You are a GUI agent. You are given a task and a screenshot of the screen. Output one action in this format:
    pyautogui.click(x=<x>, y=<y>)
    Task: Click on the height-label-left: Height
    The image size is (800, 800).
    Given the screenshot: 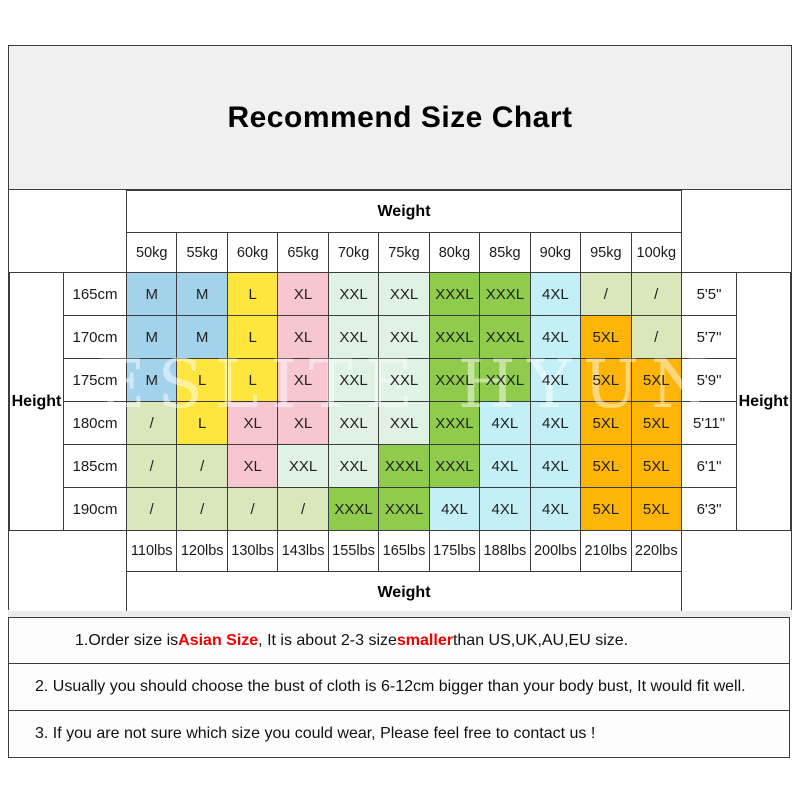 What is the action you would take?
    pyautogui.click(x=36, y=401)
    